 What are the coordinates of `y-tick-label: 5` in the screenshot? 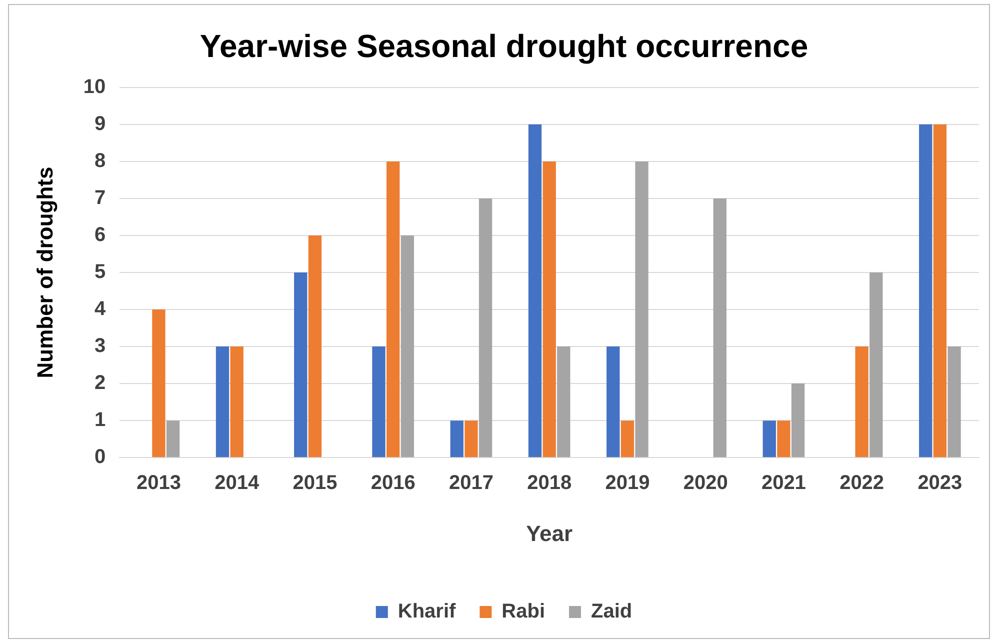 It's located at (100, 272).